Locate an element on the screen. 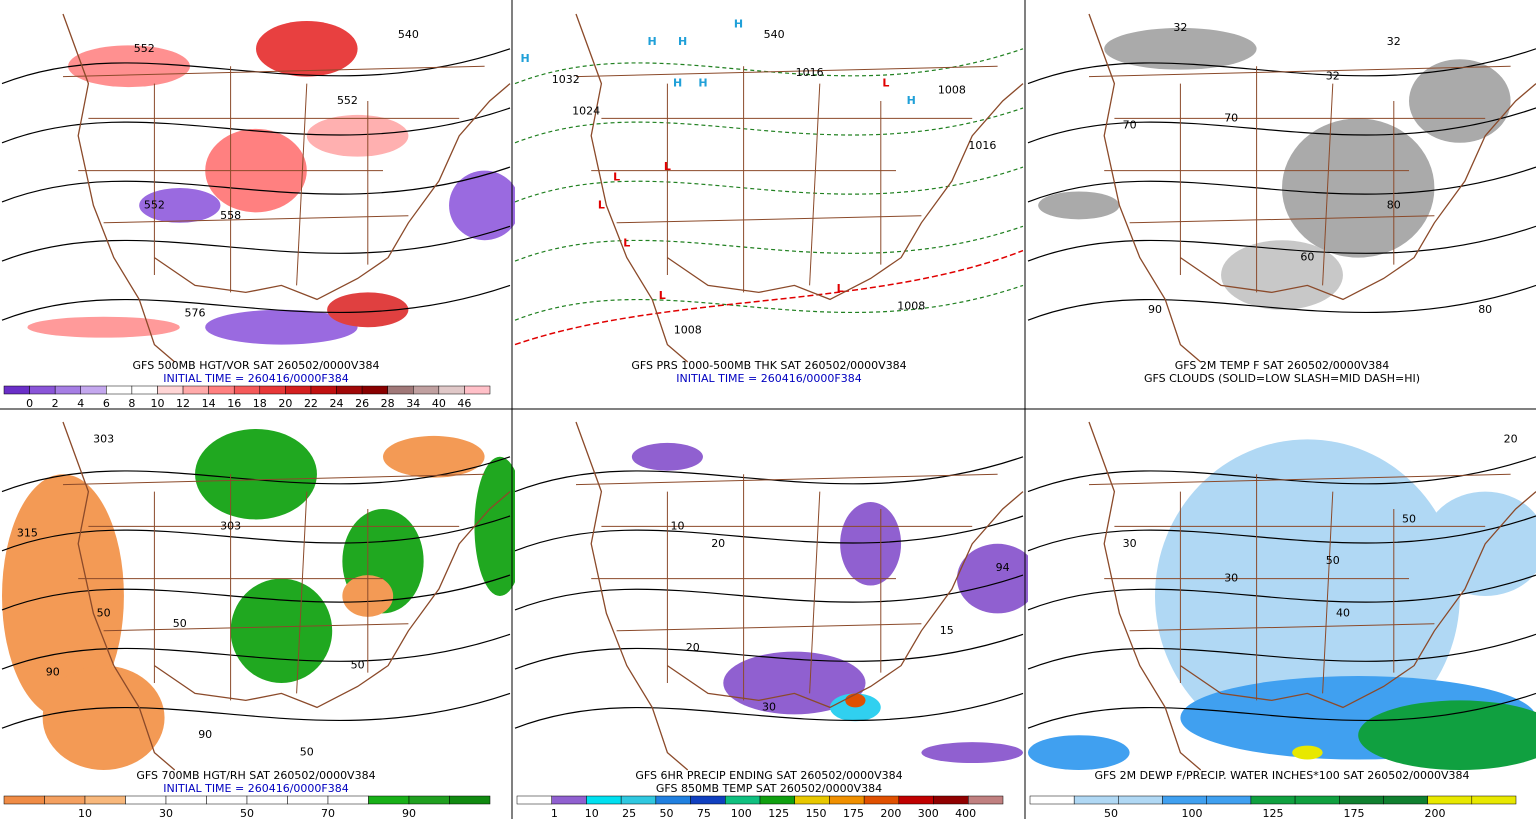 This screenshot has height=819, width=1536. colorbar-label: 26 is located at coordinates (362, 403).